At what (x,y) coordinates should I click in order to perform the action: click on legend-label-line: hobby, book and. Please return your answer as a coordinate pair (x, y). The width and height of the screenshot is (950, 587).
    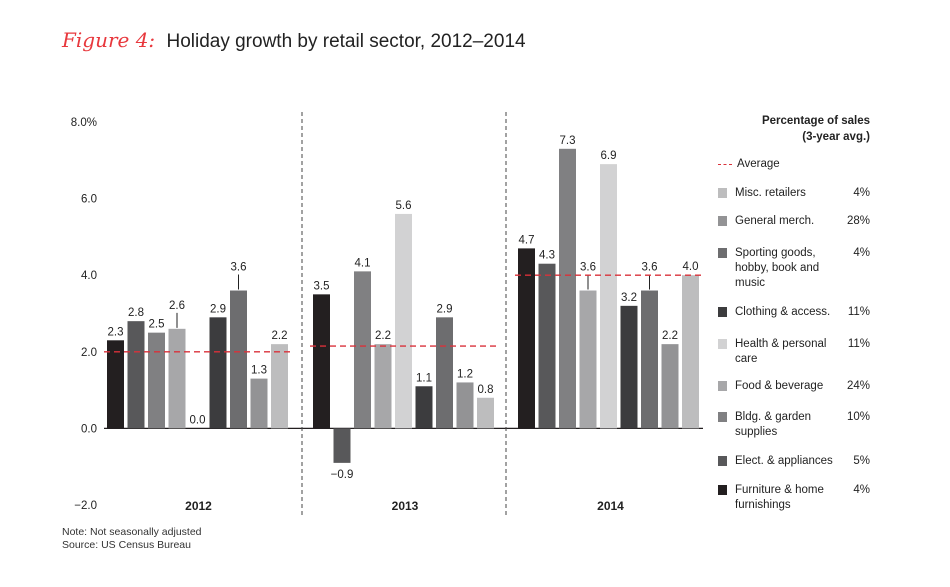
    Looking at the image, I should click on (777, 268).